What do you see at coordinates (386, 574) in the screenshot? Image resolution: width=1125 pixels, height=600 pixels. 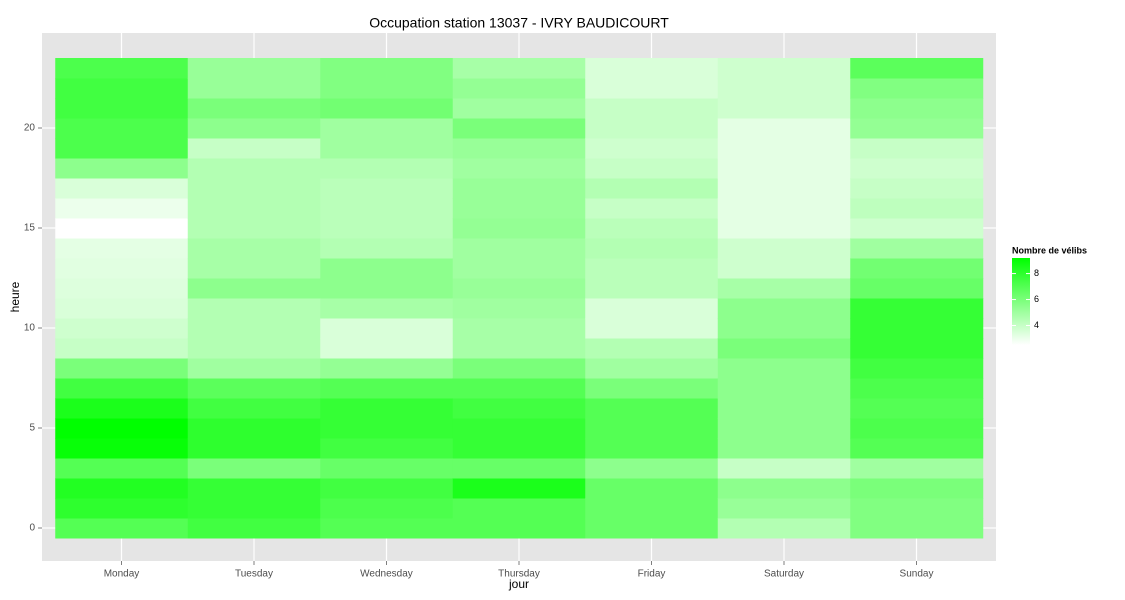 I see `x-tick-label: Wednesday` at bounding box center [386, 574].